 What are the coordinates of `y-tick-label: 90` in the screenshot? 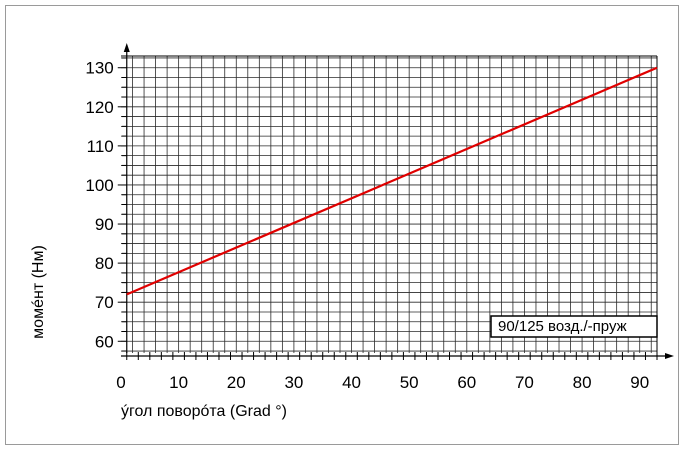 It's located at (104, 224).